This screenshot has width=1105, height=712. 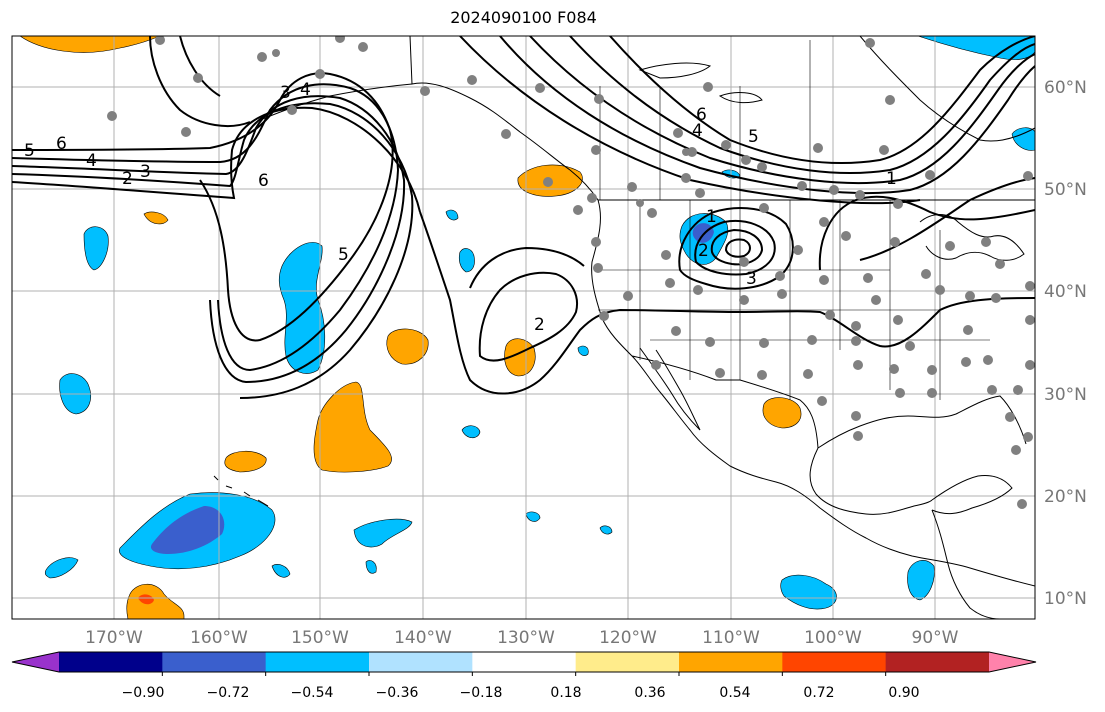 I want to click on colorbar-tick-label: 0.18, so click(x=565, y=693).